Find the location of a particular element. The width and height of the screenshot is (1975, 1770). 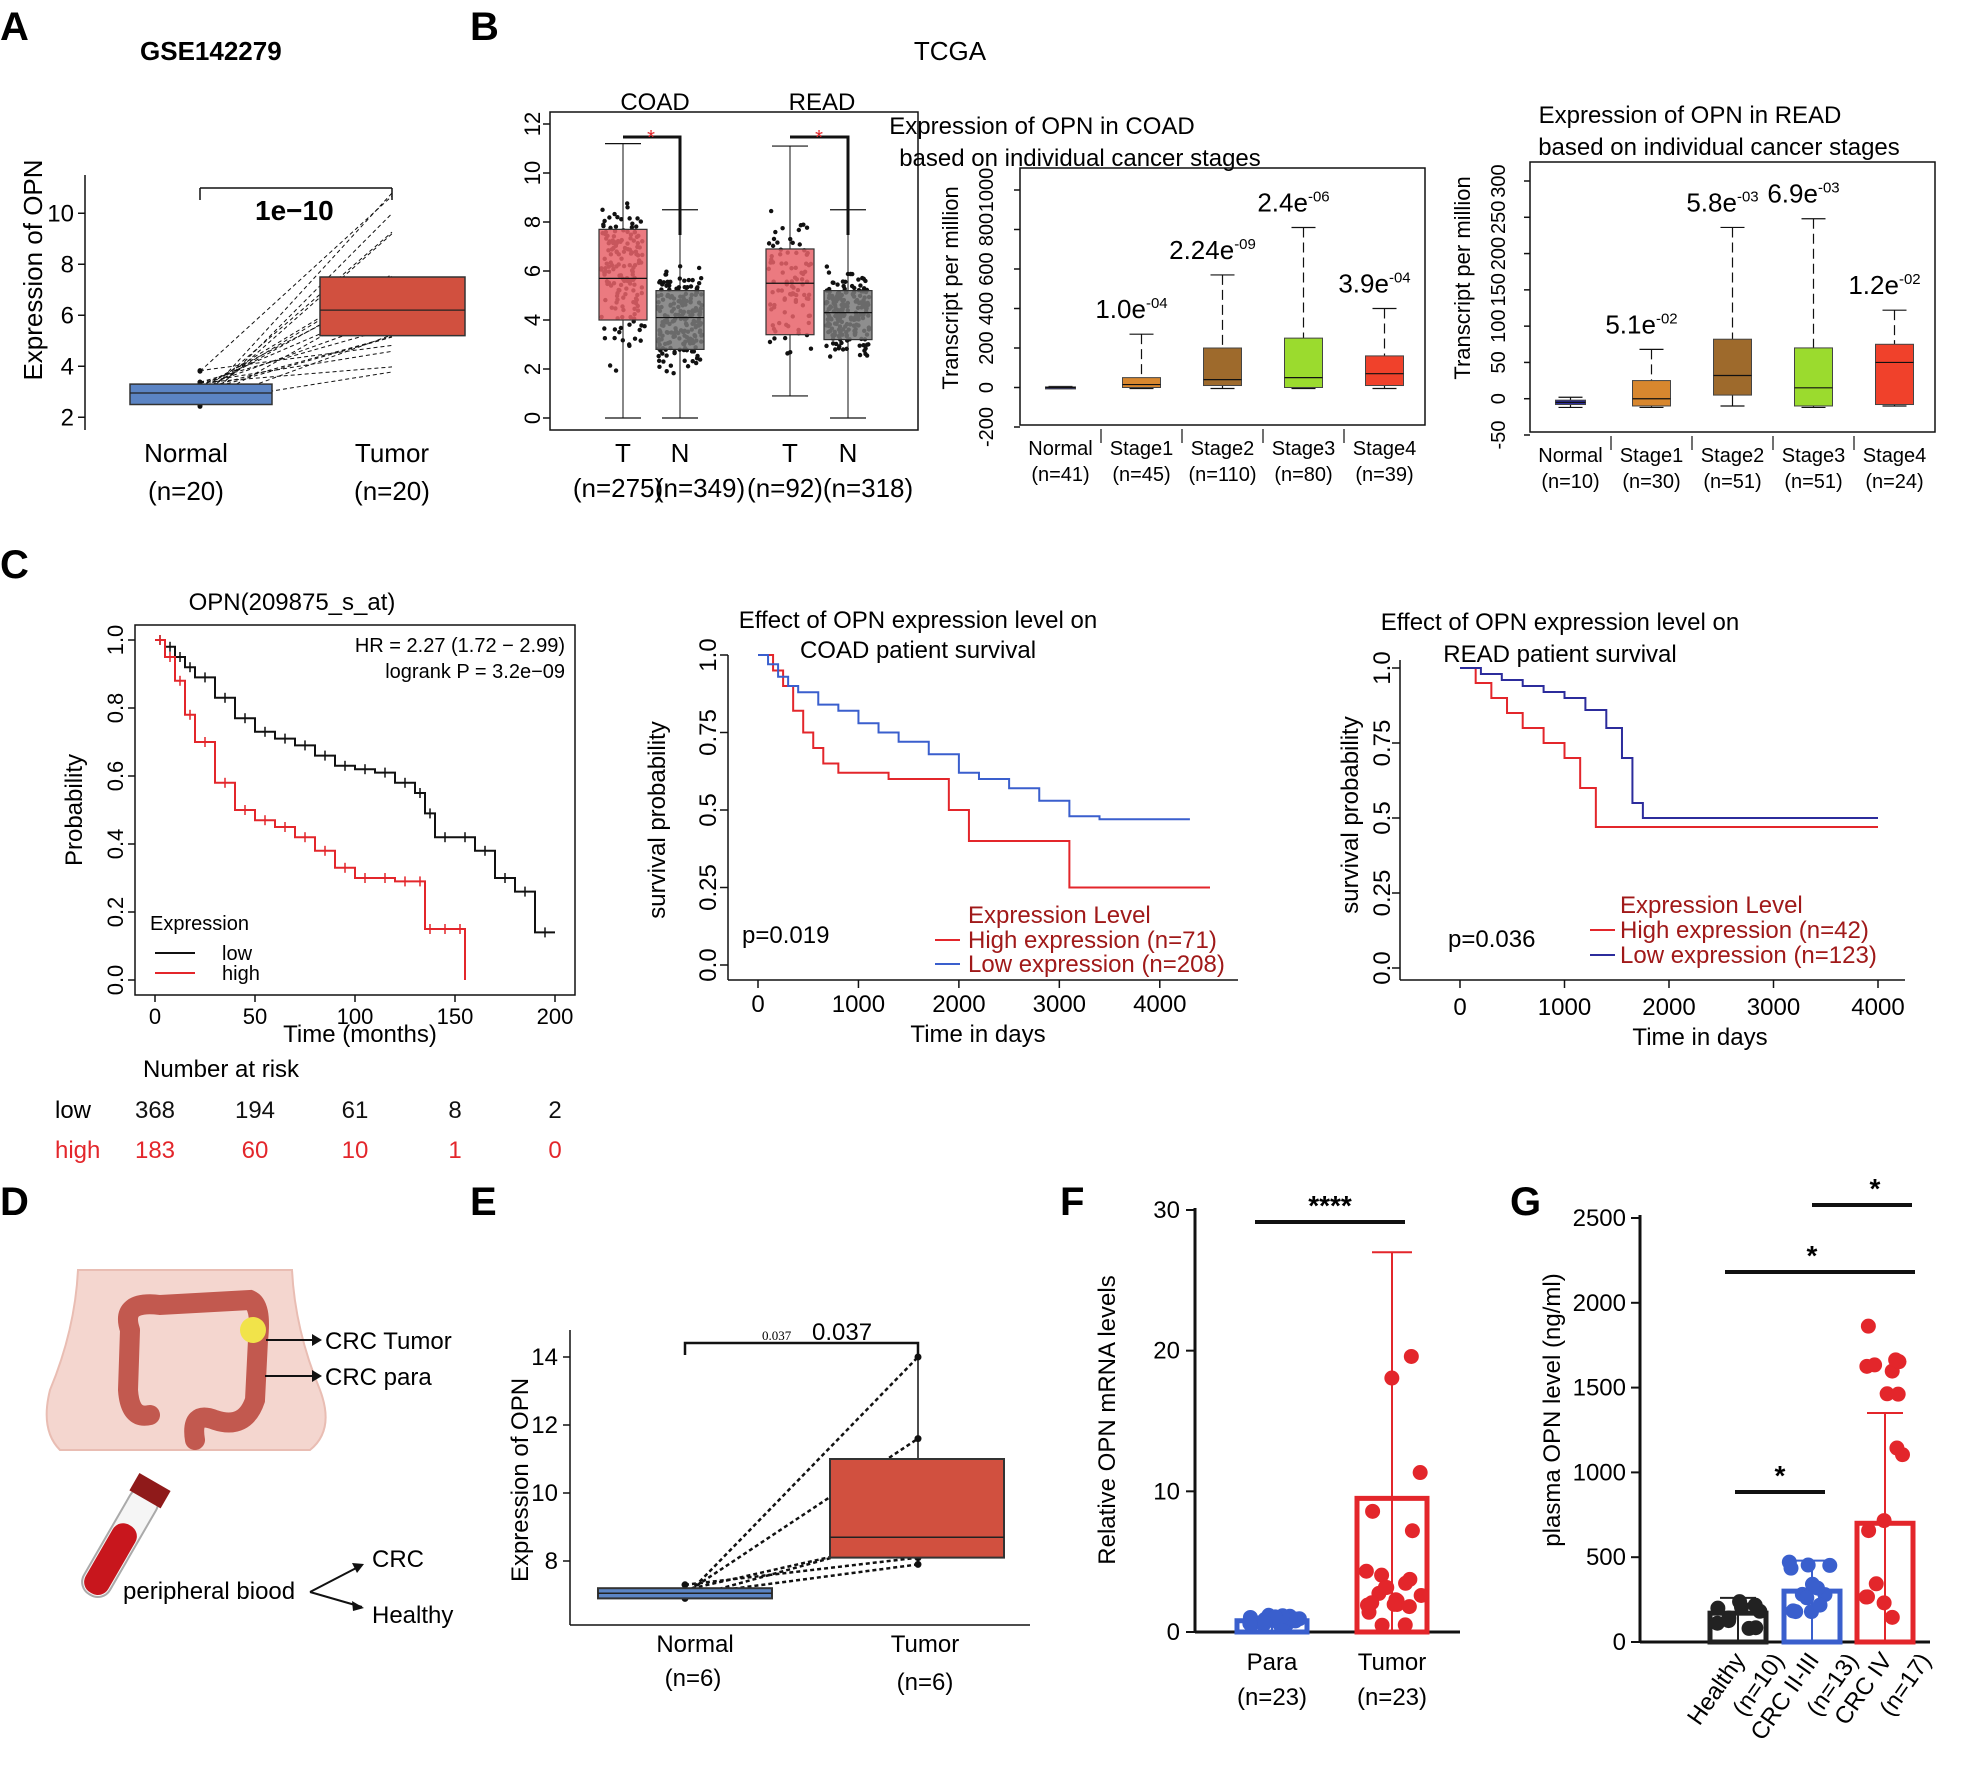

chart-c3-ytick: 0.25 is located at coordinates (1382, 893).